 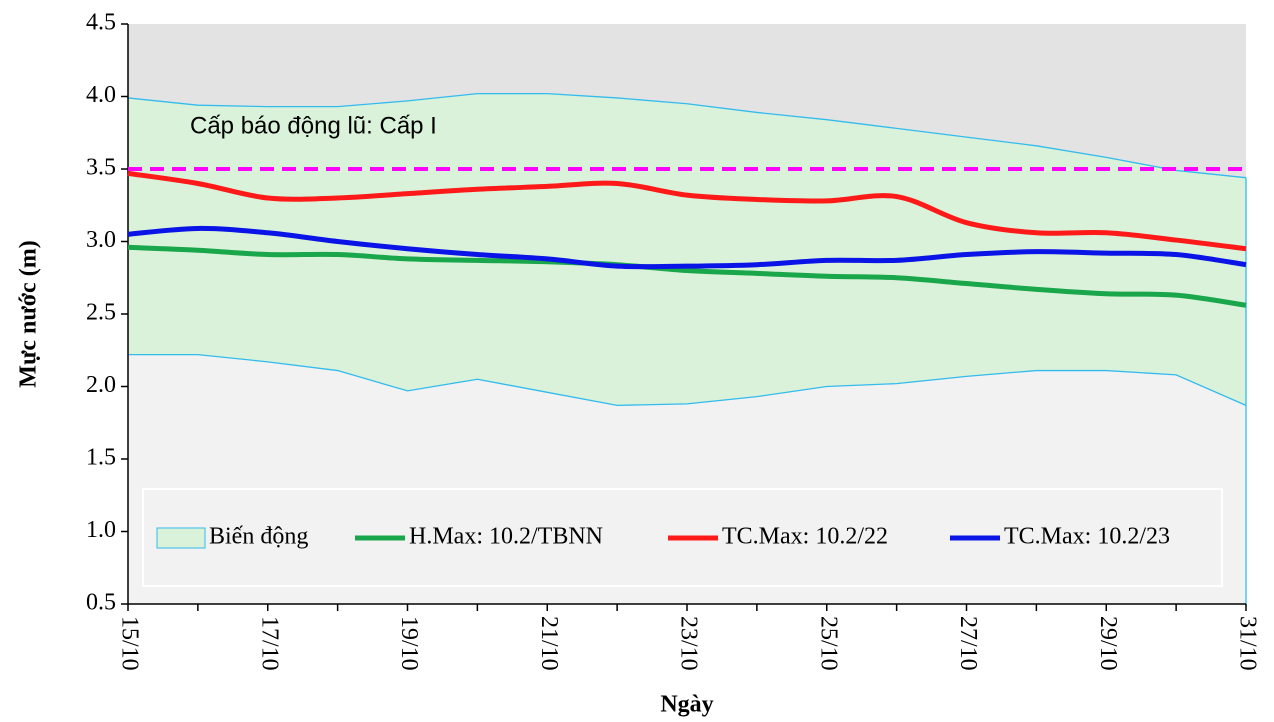 I want to click on x-tick-label: 17/10, so click(x=269, y=643).